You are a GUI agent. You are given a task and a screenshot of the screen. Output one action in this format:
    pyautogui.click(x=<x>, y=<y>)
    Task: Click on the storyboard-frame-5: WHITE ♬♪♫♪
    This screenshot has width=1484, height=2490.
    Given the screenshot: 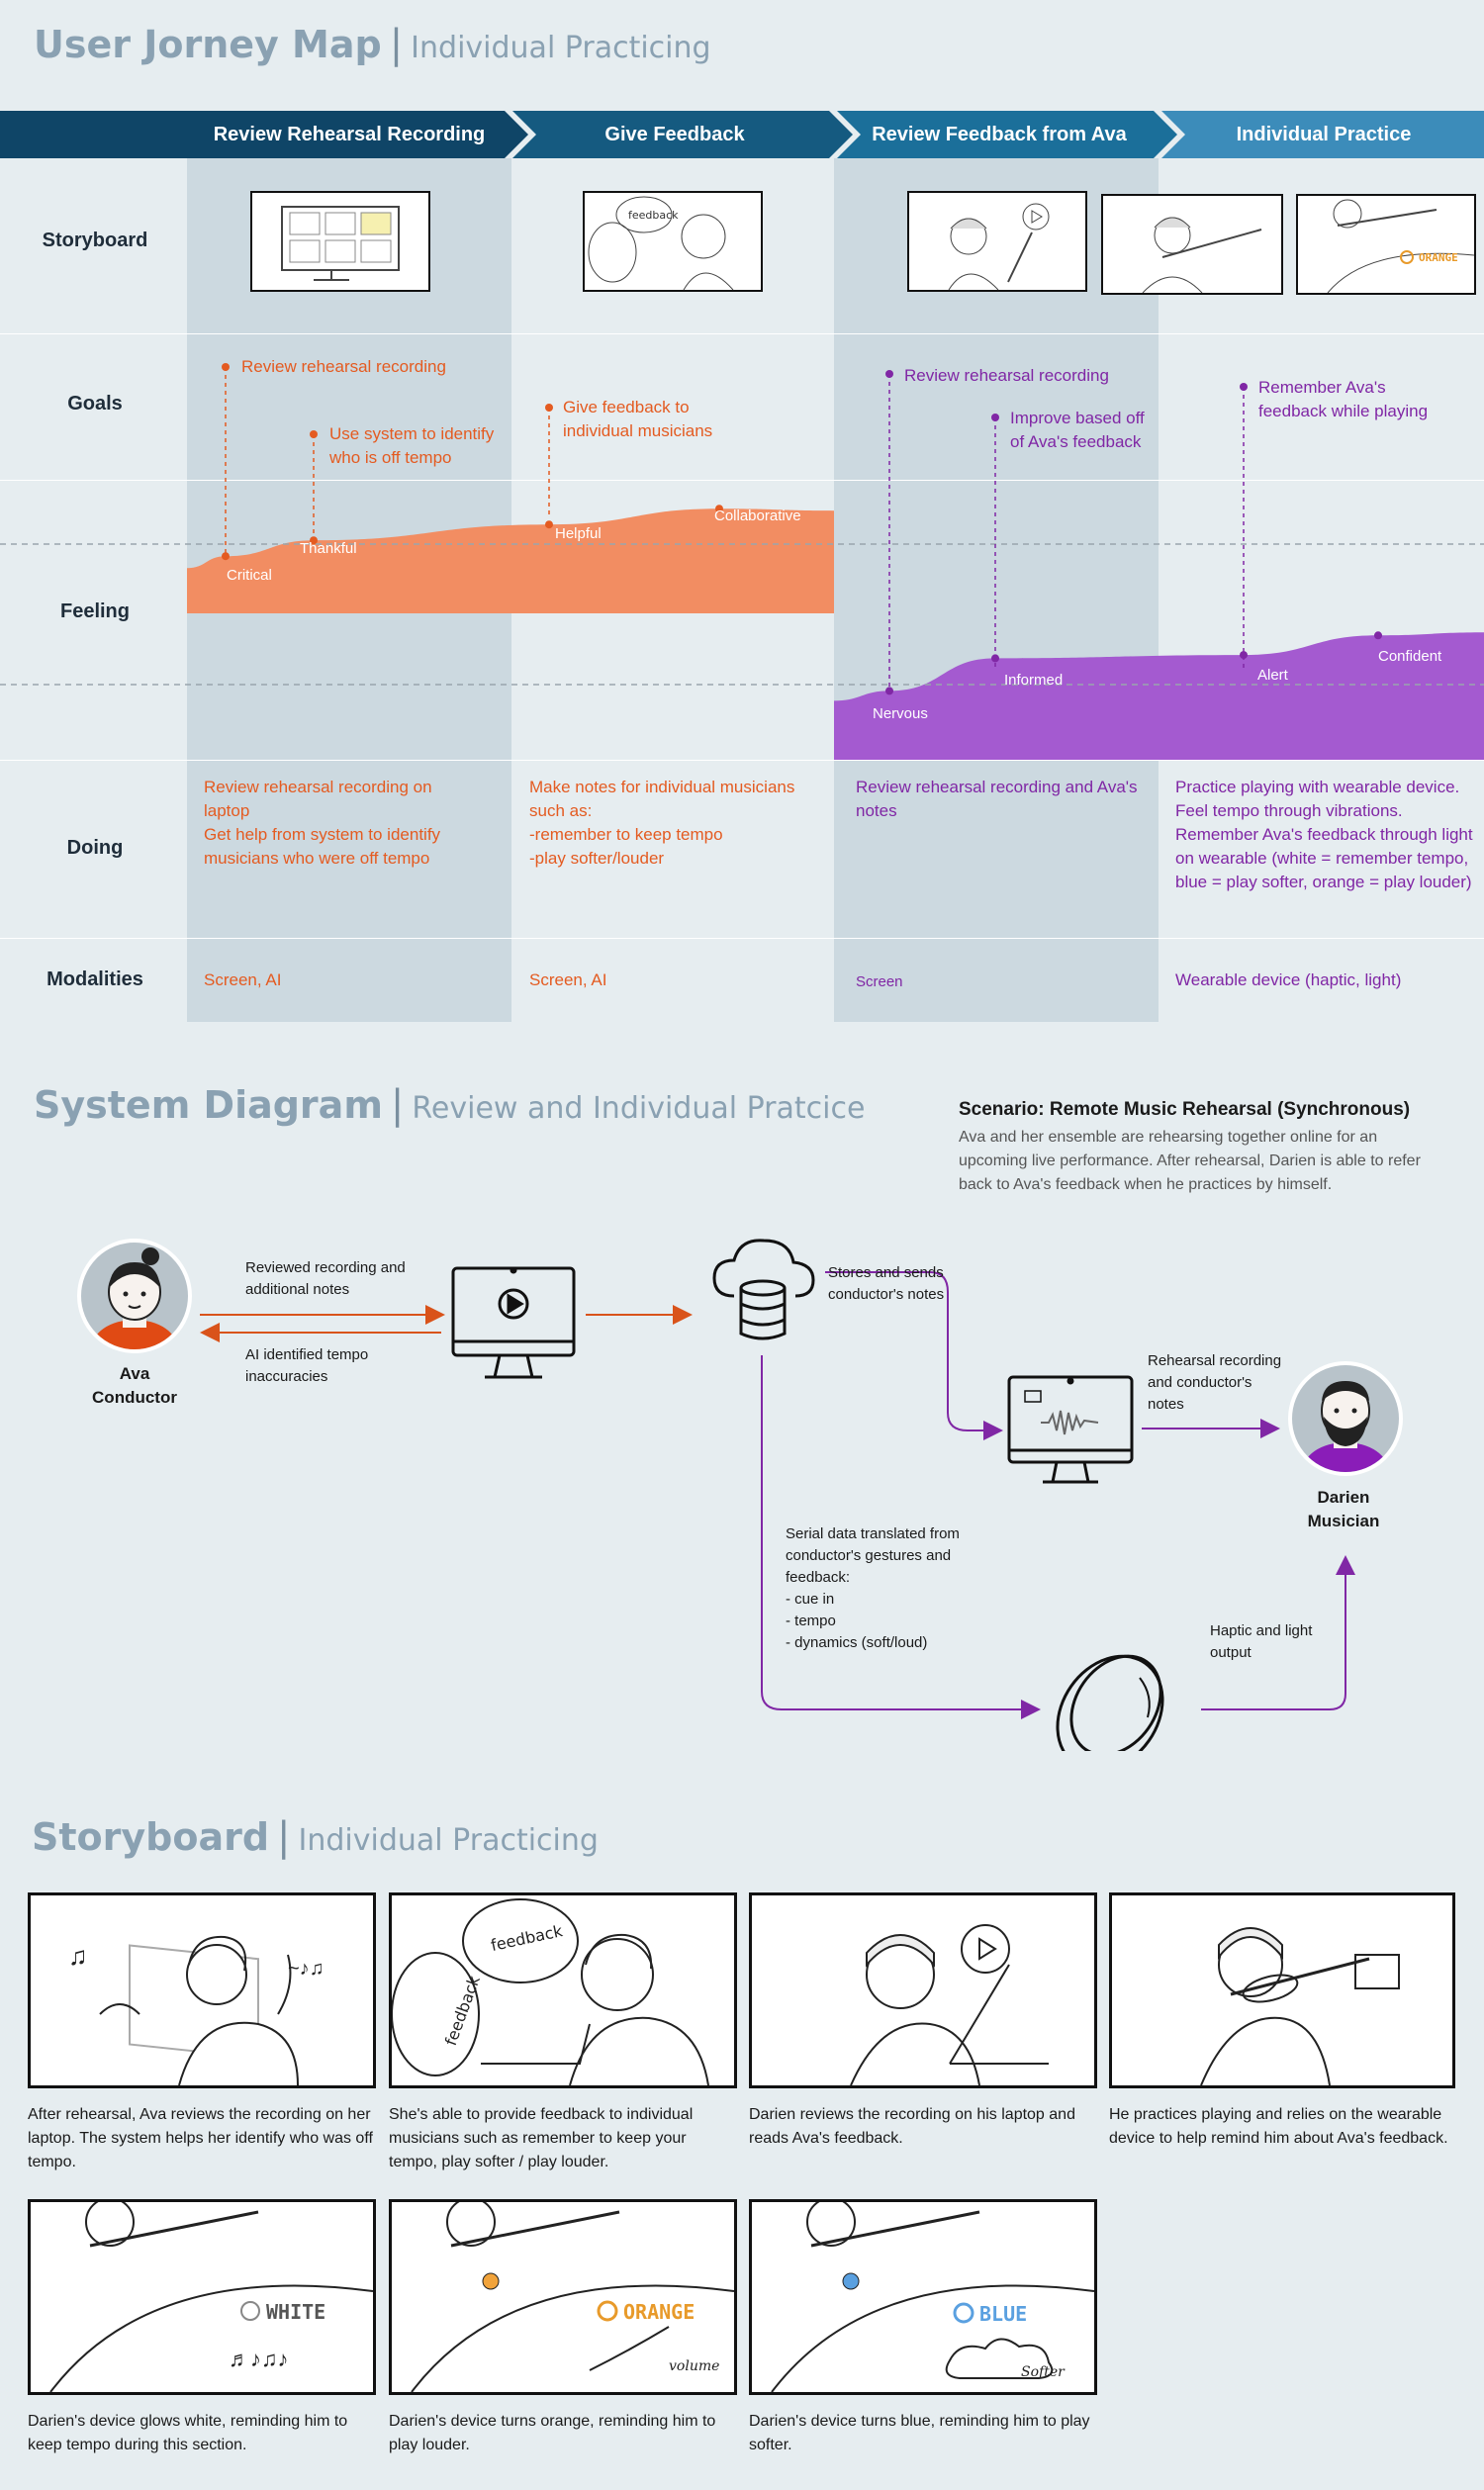 What is the action you would take?
    pyautogui.click(x=202, y=2297)
    